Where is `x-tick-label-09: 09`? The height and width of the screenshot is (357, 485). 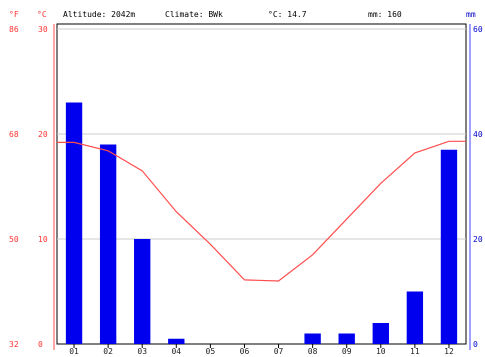 x-tick-label-09: 09 is located at coordinates (347, 351).